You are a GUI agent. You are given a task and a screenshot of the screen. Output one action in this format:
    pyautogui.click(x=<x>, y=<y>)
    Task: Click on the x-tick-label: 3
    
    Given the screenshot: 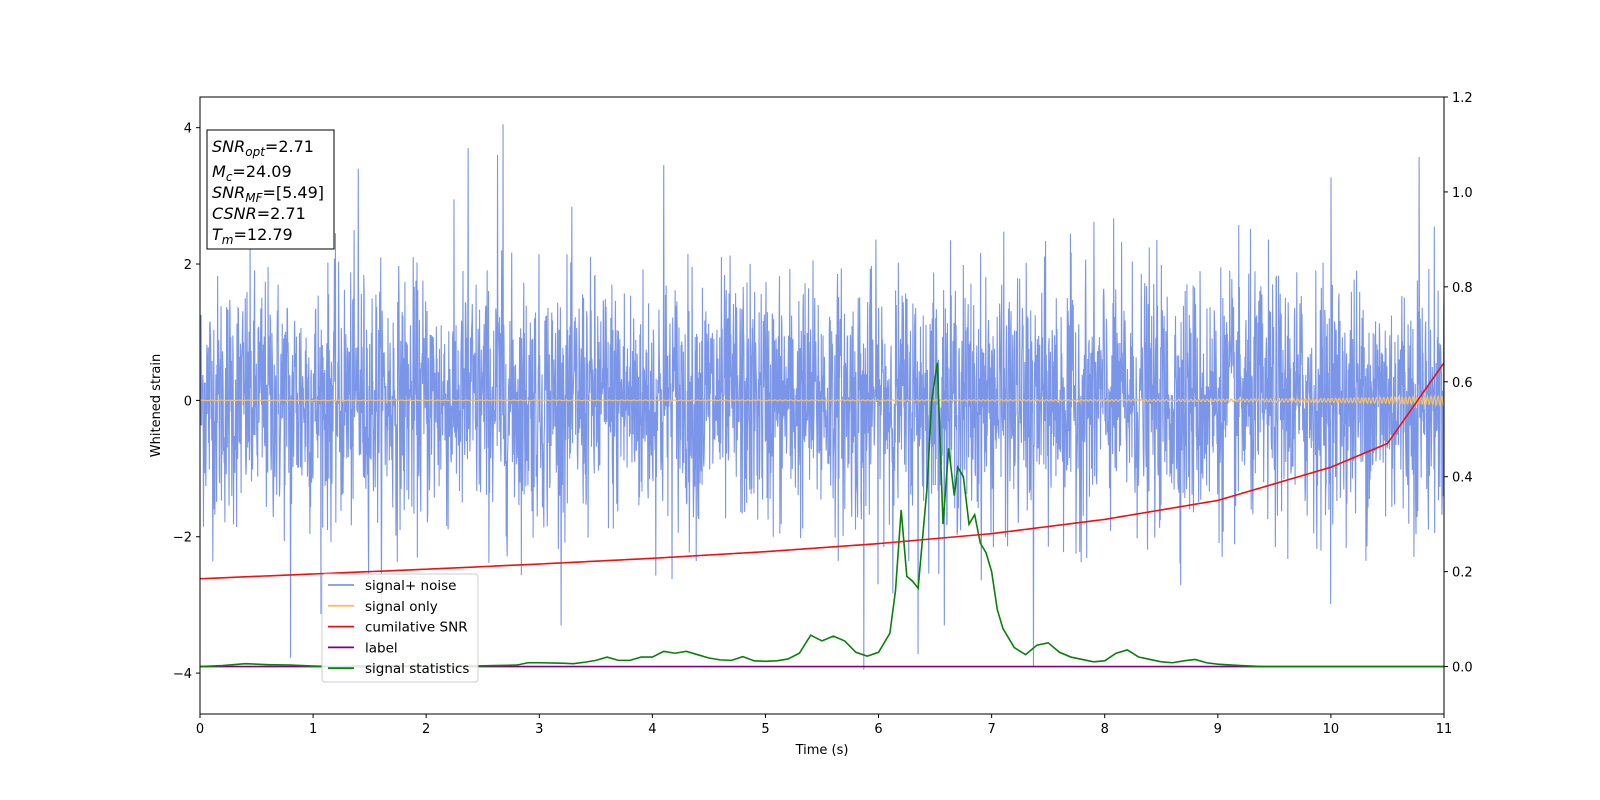 What is the action you would take?
    pyautogui.click(x=539, y=729)
    